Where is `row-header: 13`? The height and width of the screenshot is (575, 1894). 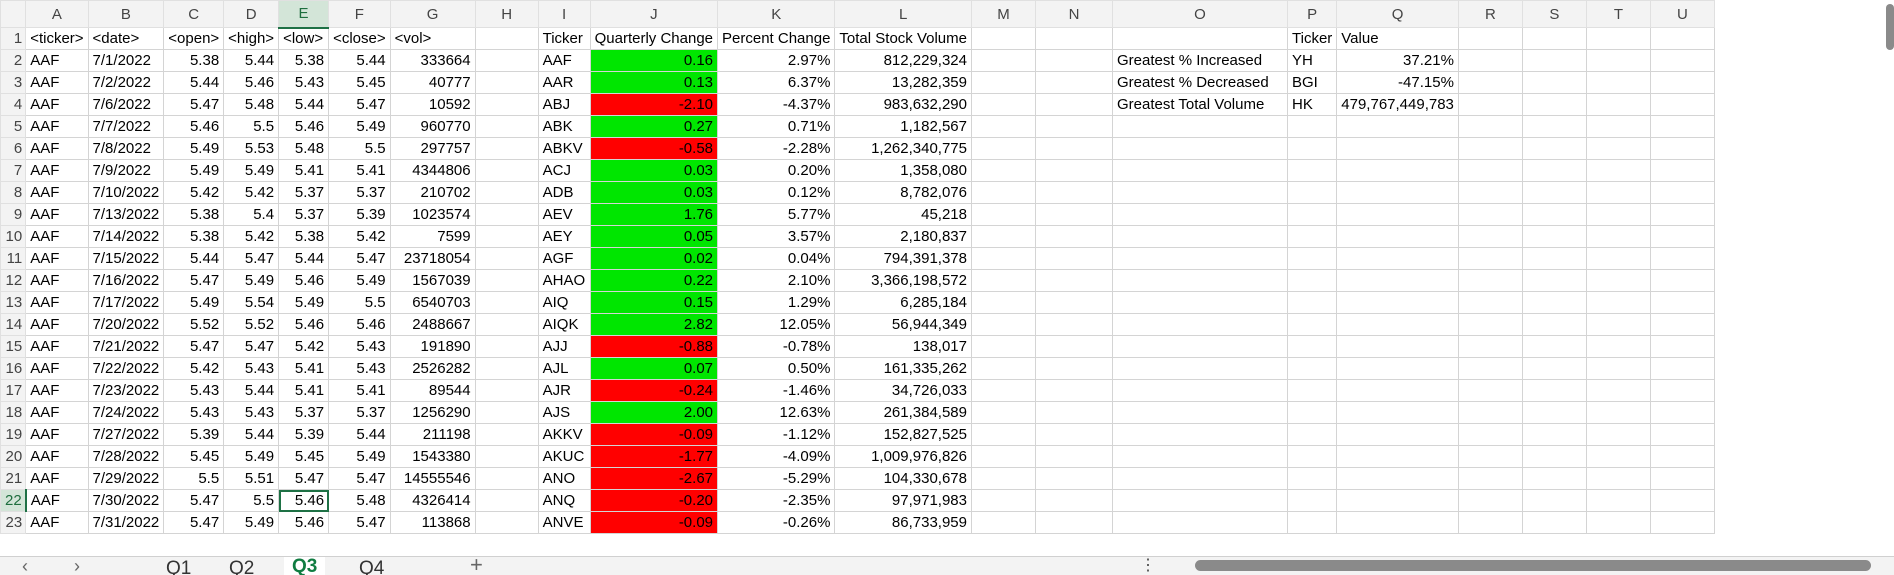
row-header: 13 is located at coordinates (13, 302).